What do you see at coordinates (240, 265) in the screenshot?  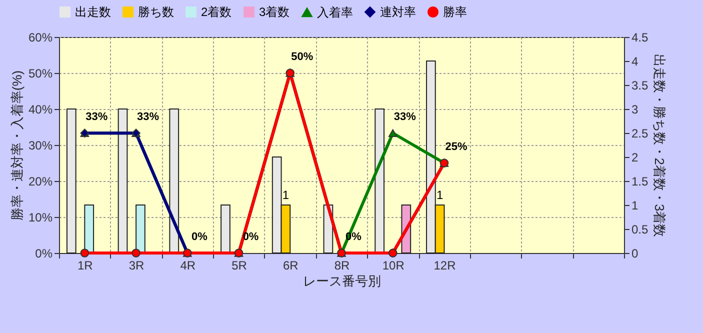 I see `x-tick-label: 5R` at bounding box center [240, 265].